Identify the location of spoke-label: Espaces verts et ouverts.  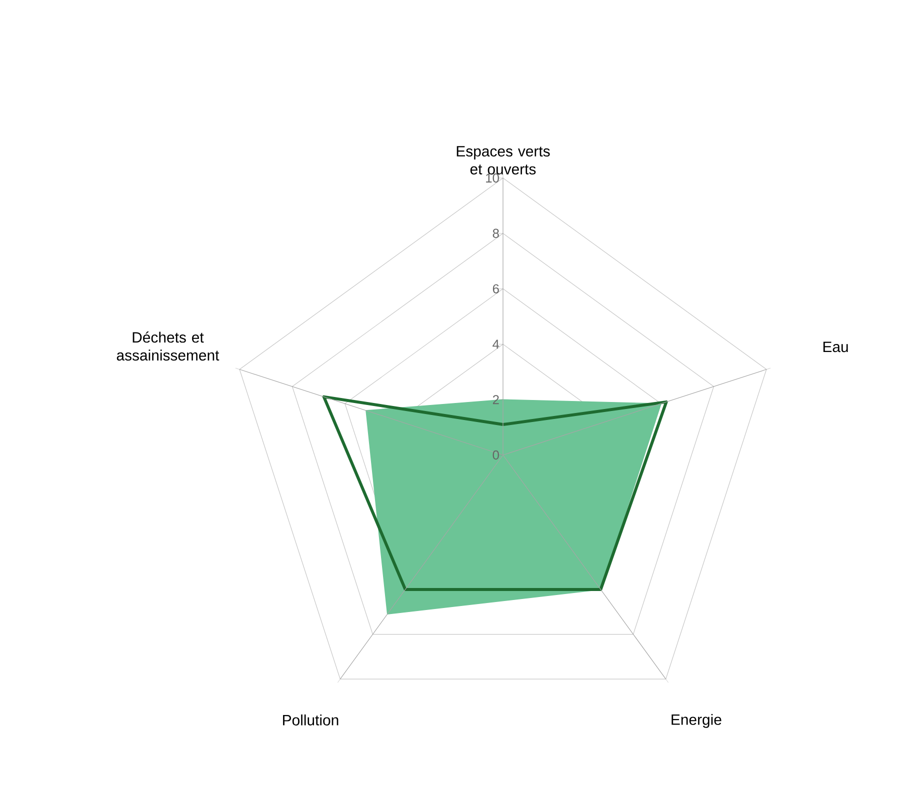
(503, 160).